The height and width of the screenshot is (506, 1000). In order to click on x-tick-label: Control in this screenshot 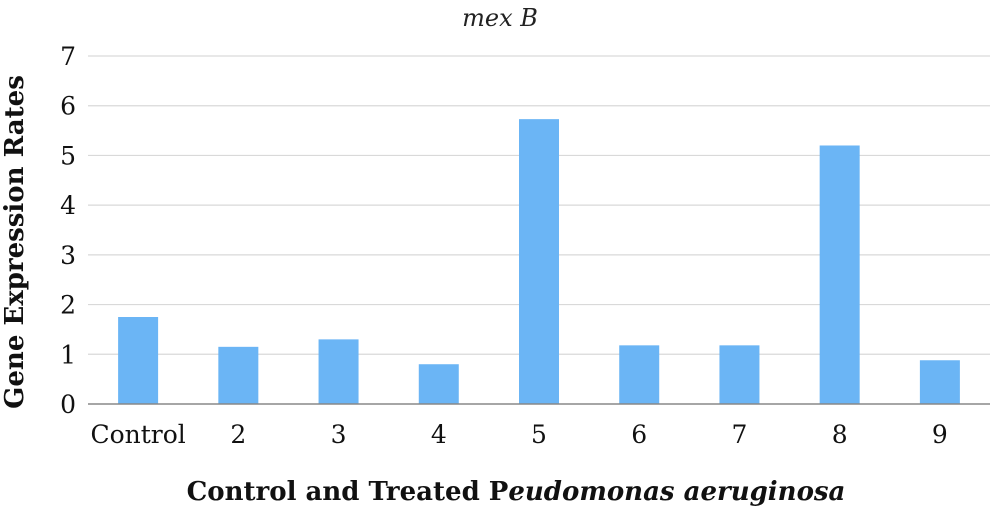, I will do `click(137, 434)`.